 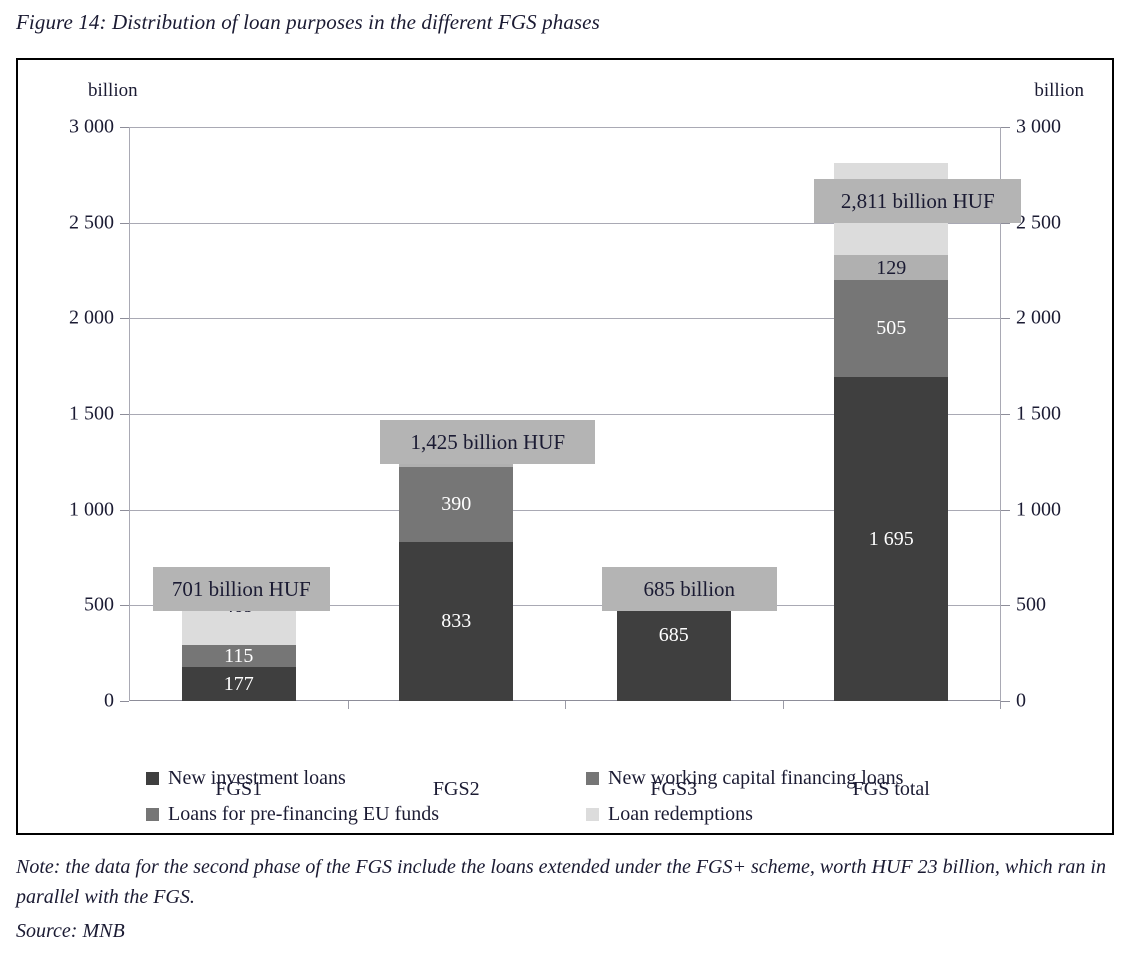 I want to click on bar-group-fgs-total: 1 695505129482, so click(x=891, y=432).